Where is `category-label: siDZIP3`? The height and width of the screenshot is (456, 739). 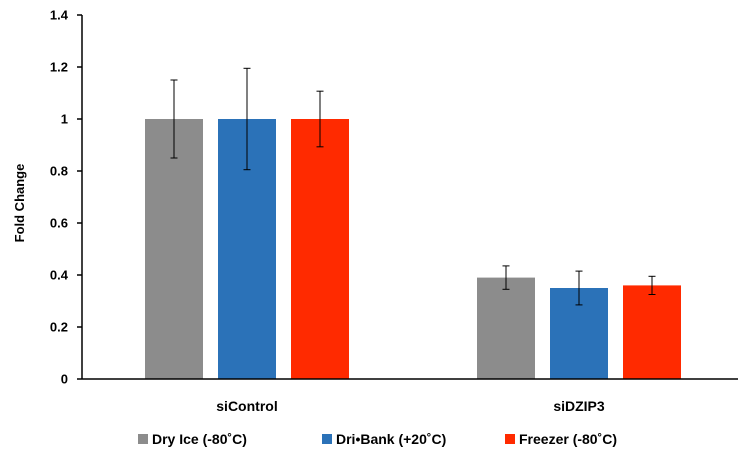
category-label: siDZIP3 is located at coordinates (579, 406).